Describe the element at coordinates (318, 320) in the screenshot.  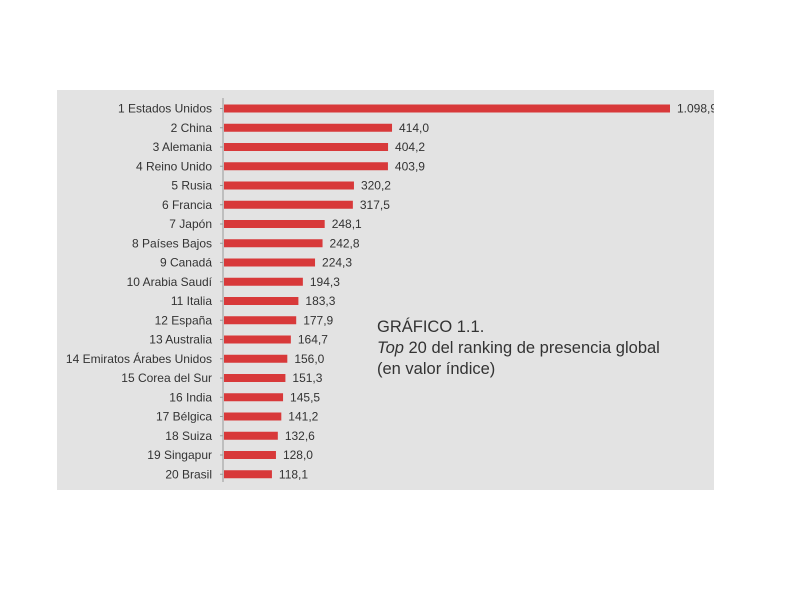
I see `value-label: 177,9` at that location.